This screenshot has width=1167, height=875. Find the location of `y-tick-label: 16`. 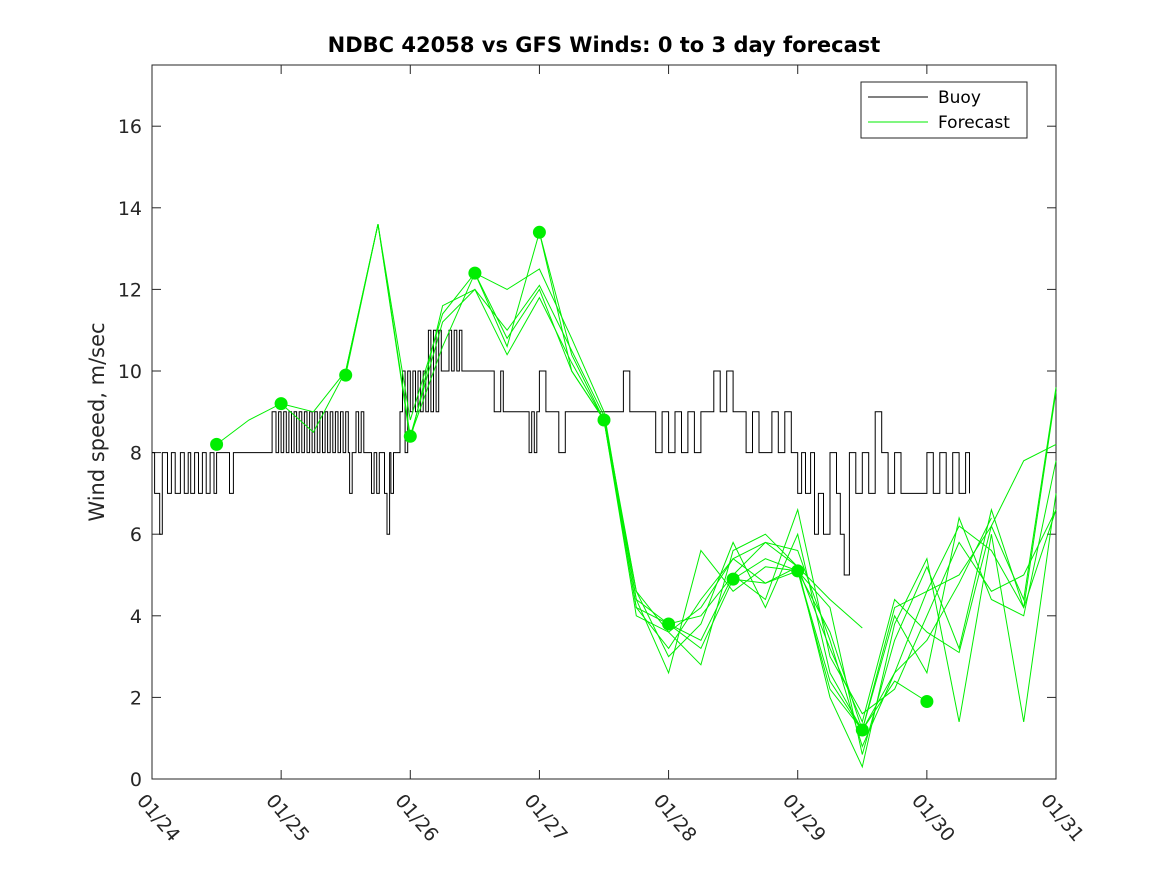

y-tick-label: 16 is located at coordinates (130, 127).